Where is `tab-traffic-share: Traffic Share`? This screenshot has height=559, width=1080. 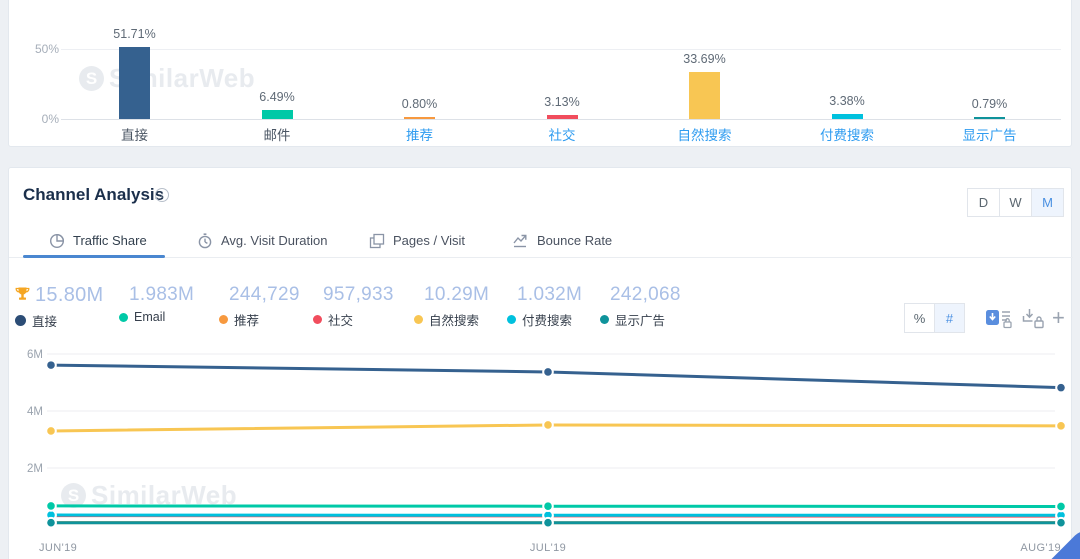 tab-traffic-share: Traffic Share is located at coordinates (98, 240).